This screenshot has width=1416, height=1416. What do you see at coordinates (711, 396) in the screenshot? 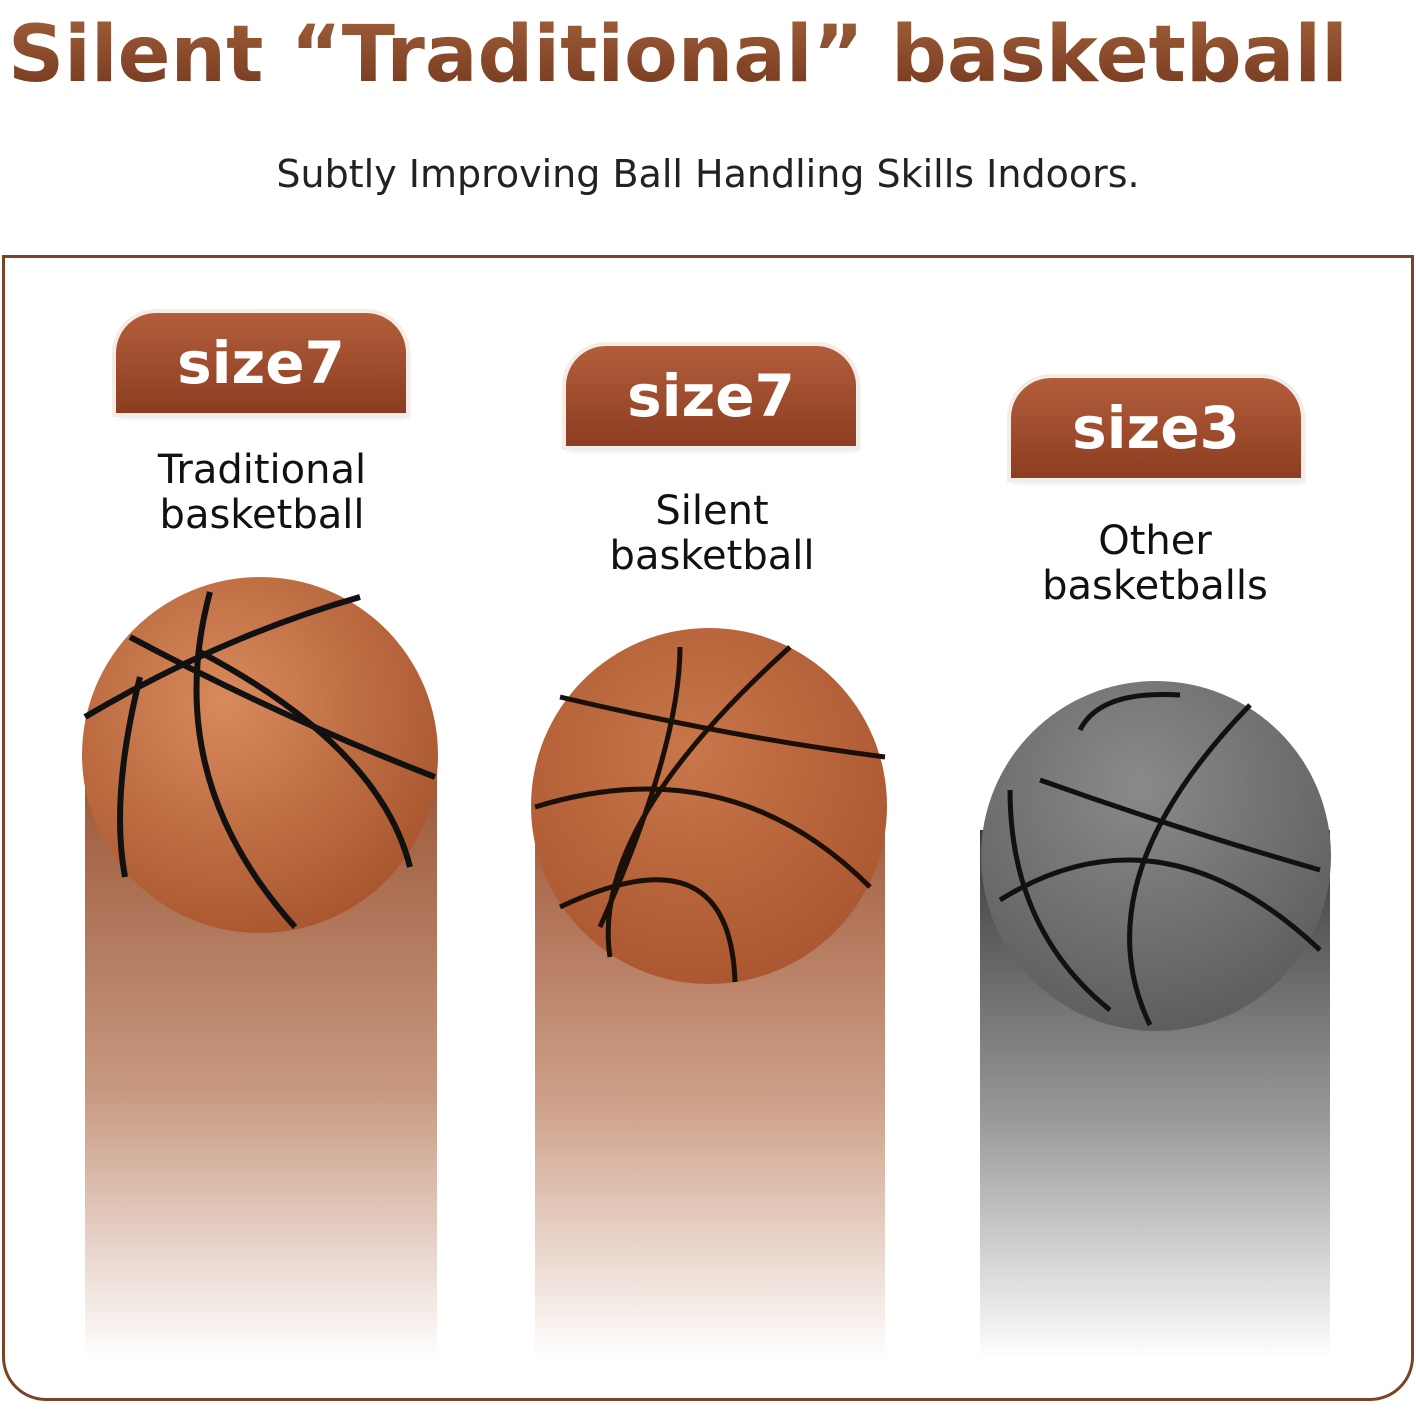
I see `size-badge-silent: size7` at bounding box center [711, 396].